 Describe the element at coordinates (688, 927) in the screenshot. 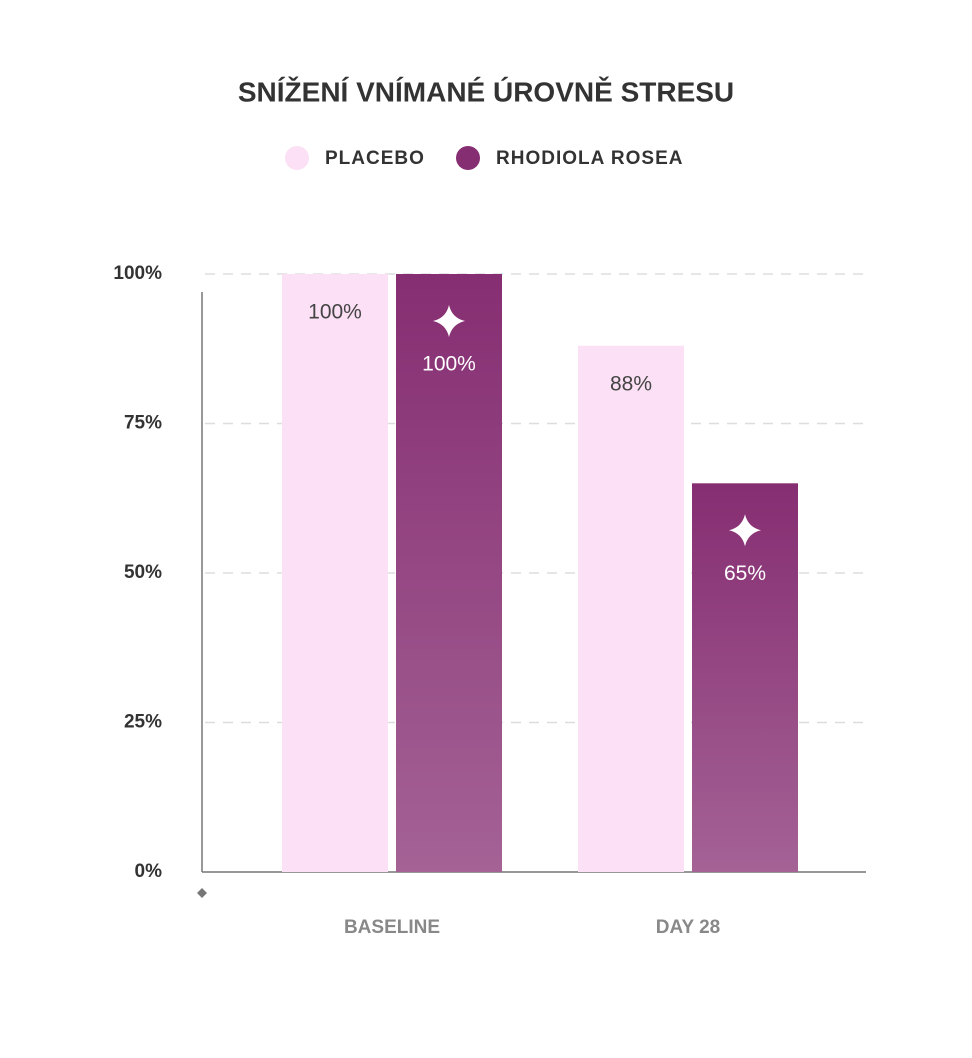

I see `x-tick-label: DAY 28` at that location.